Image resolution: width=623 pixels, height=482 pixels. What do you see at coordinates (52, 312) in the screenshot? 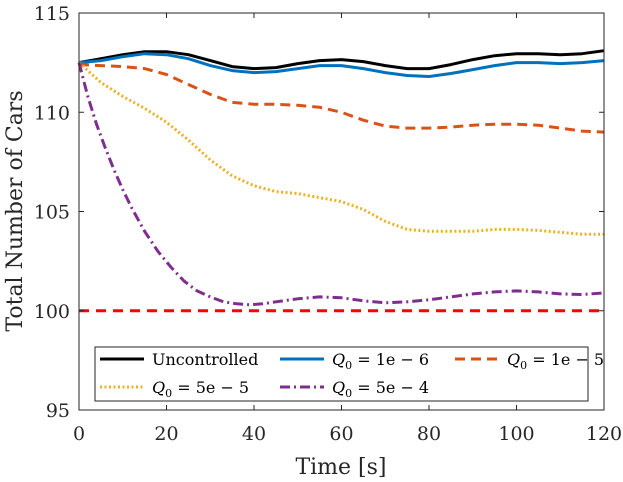
I see `y-tick-label: 100` at bounding box center [52, 312].